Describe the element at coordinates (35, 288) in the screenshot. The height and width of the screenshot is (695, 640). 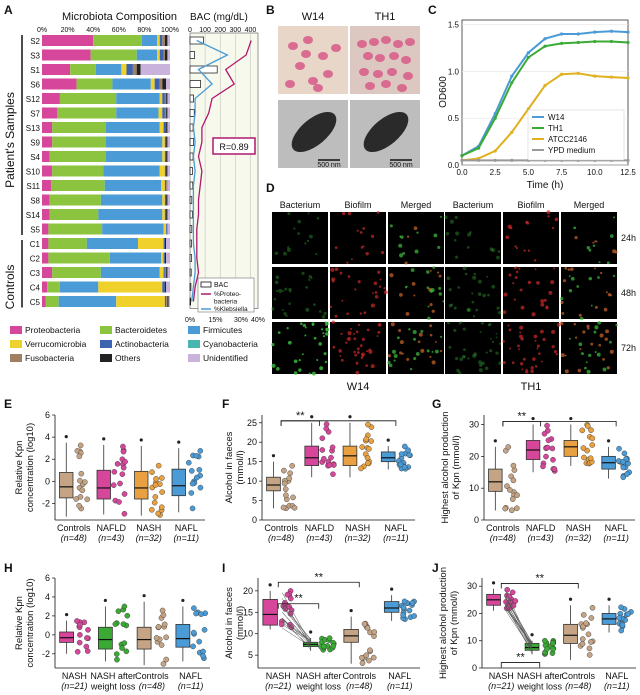
I see `sample-label: C4` at that location.